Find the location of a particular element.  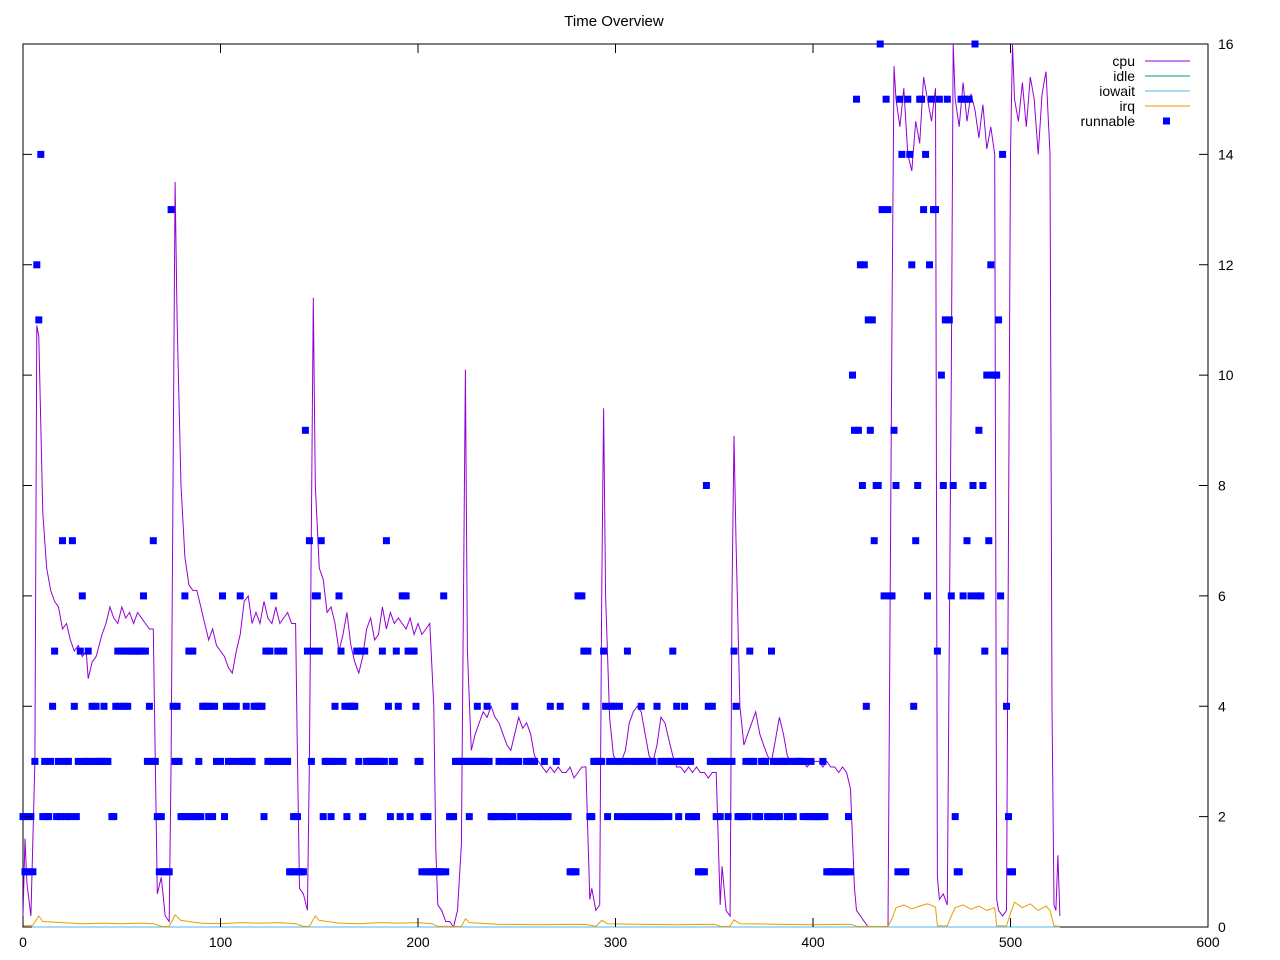

legend-label-runnable: runnable is located at coordinates (1108, 121).